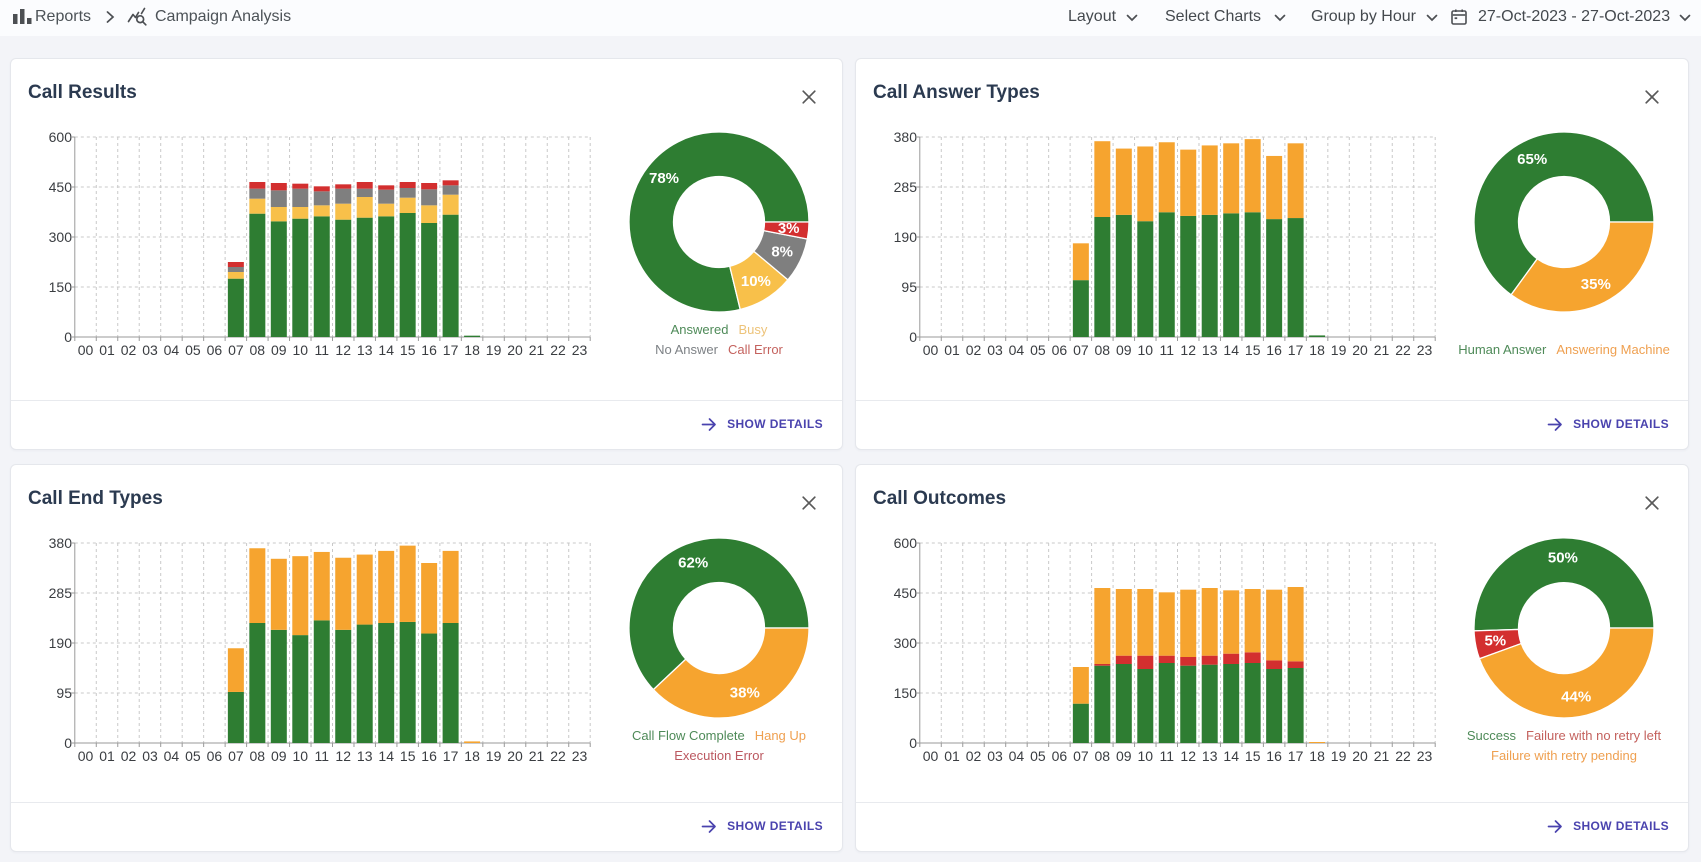 Image resolution: width=1701 pixels, height=862 pixels. I want to click on svg-text: 5%, so click(1495, 641).